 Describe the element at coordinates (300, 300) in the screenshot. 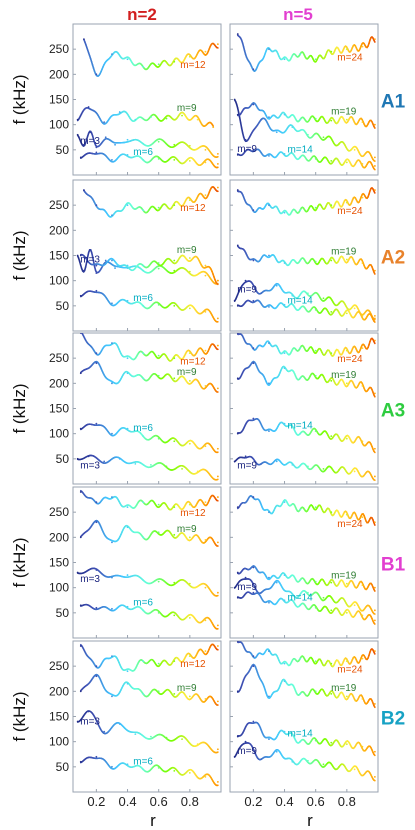

I see `mode-label: m=14` at that location.